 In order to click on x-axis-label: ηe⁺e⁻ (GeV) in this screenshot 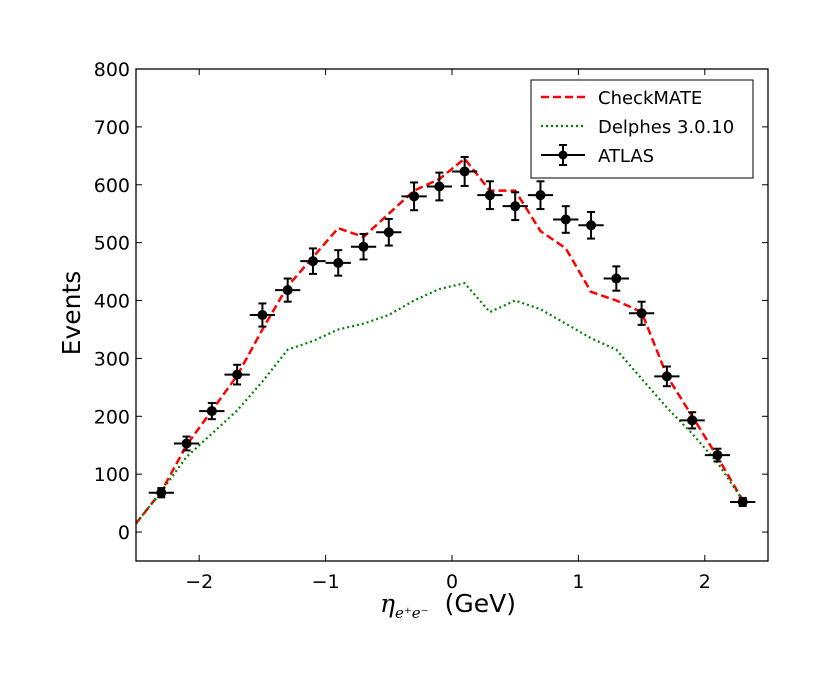, I will do `click(448, 605)`.